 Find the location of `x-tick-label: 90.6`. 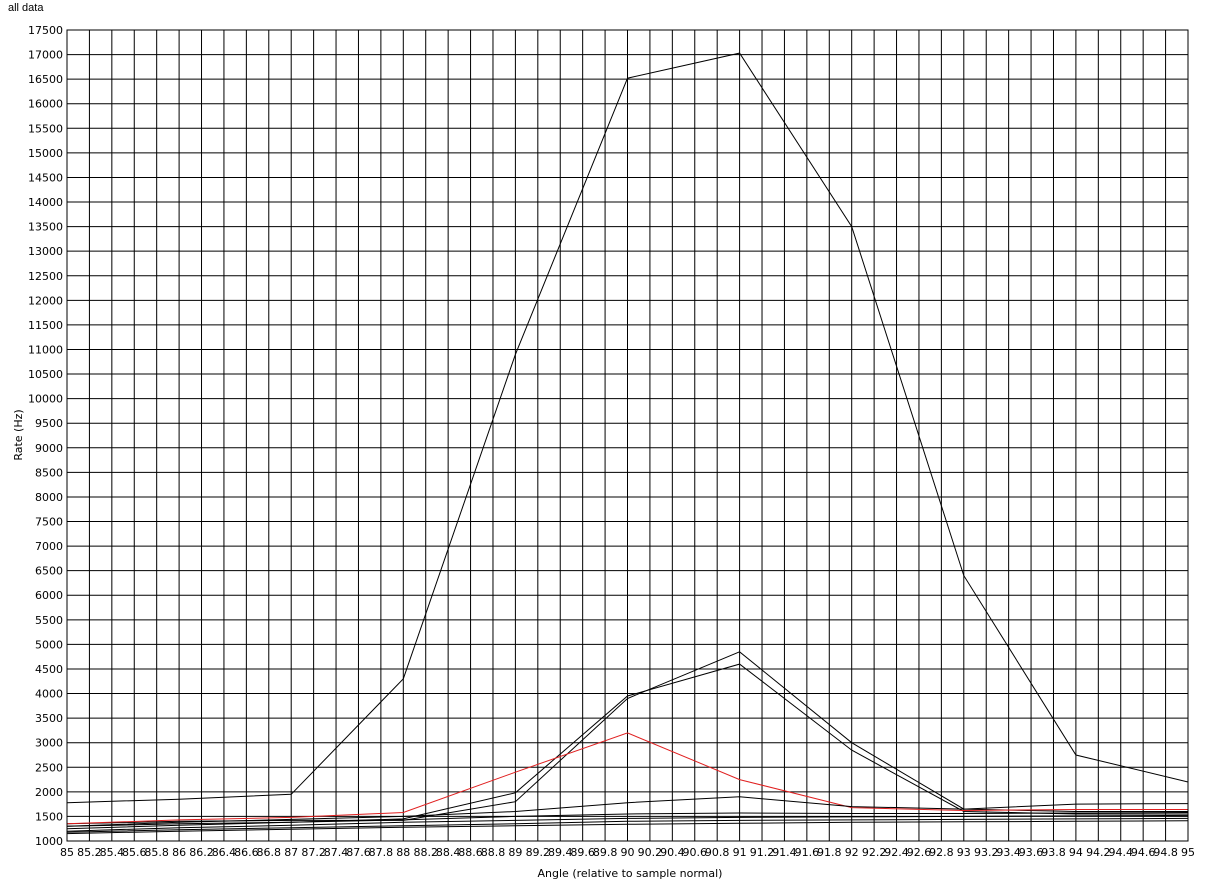

x-tick-label: 90.6 is located at coordinates (695, 852).